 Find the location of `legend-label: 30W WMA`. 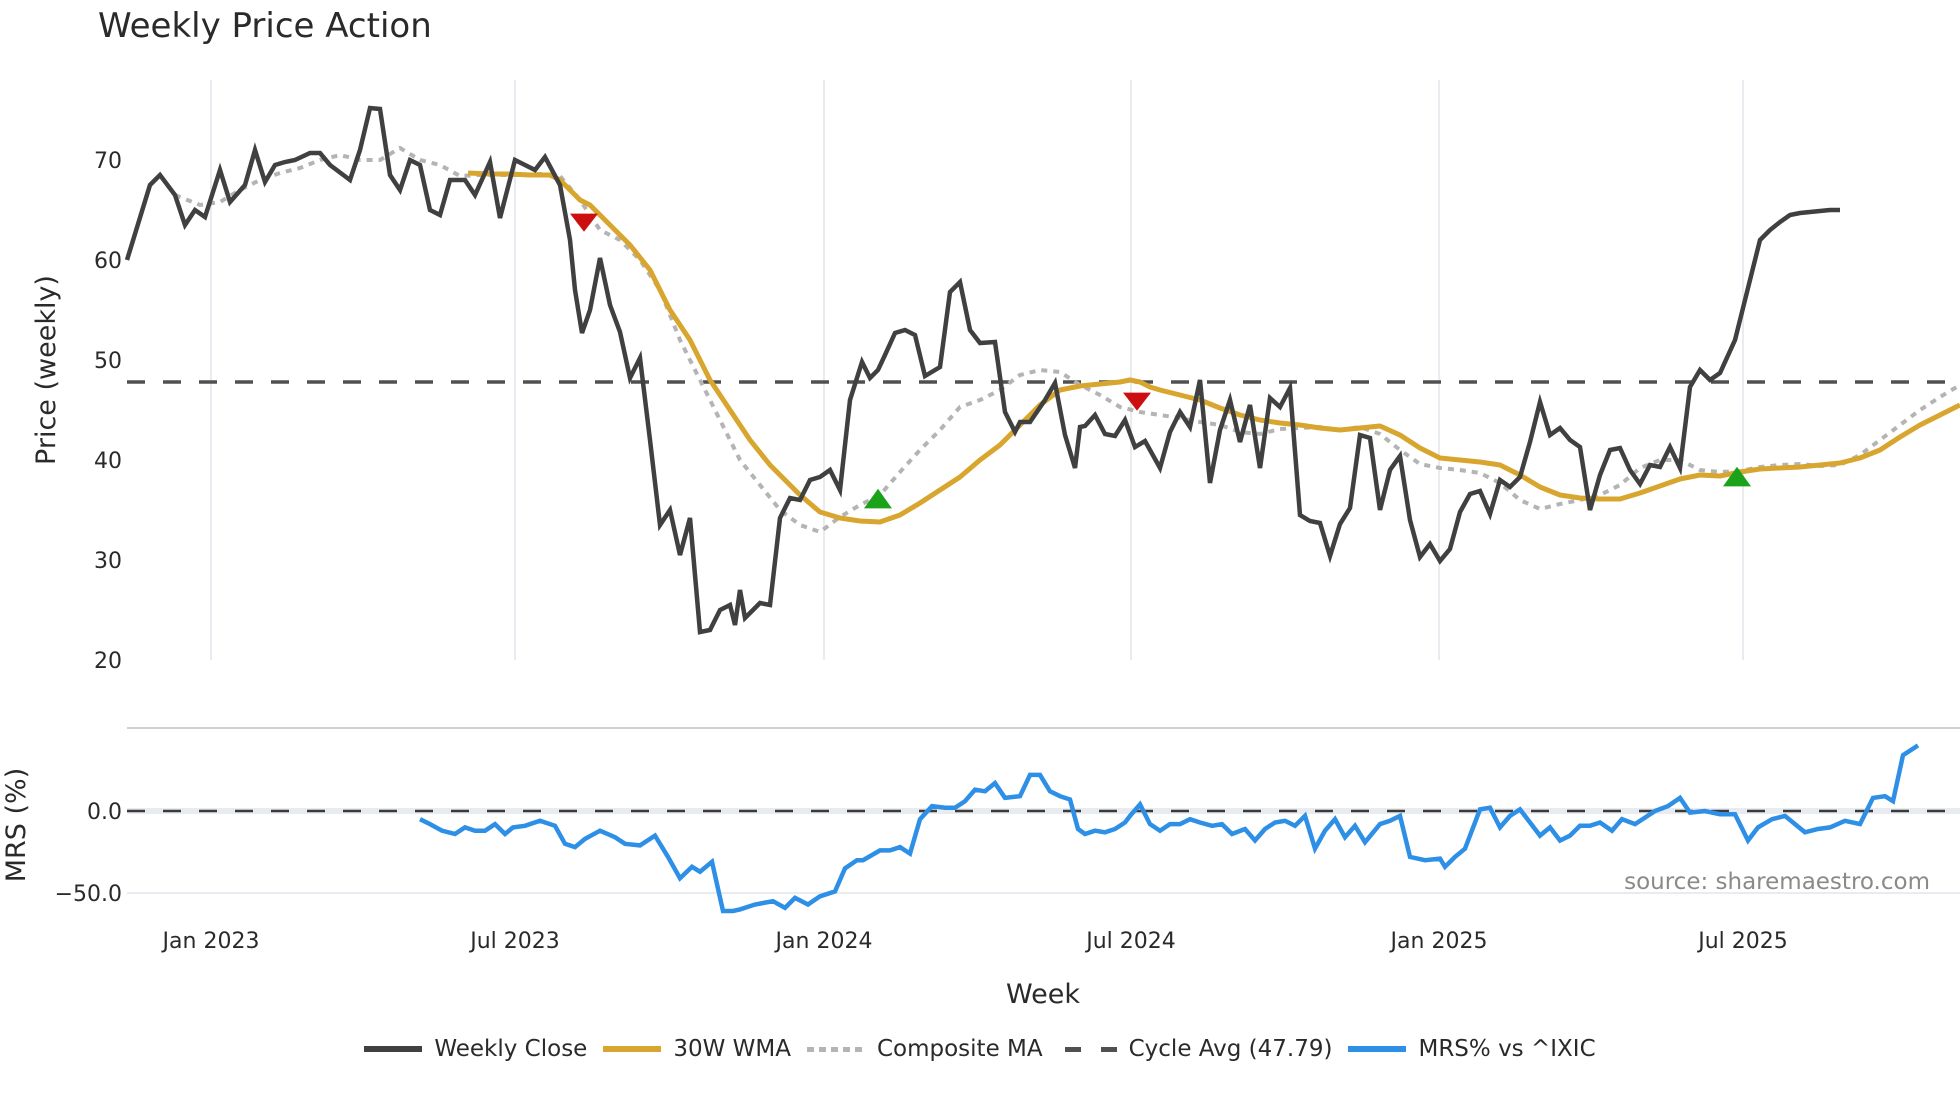

legend-label: 30W WMA is located at coordinates (732, 1049).